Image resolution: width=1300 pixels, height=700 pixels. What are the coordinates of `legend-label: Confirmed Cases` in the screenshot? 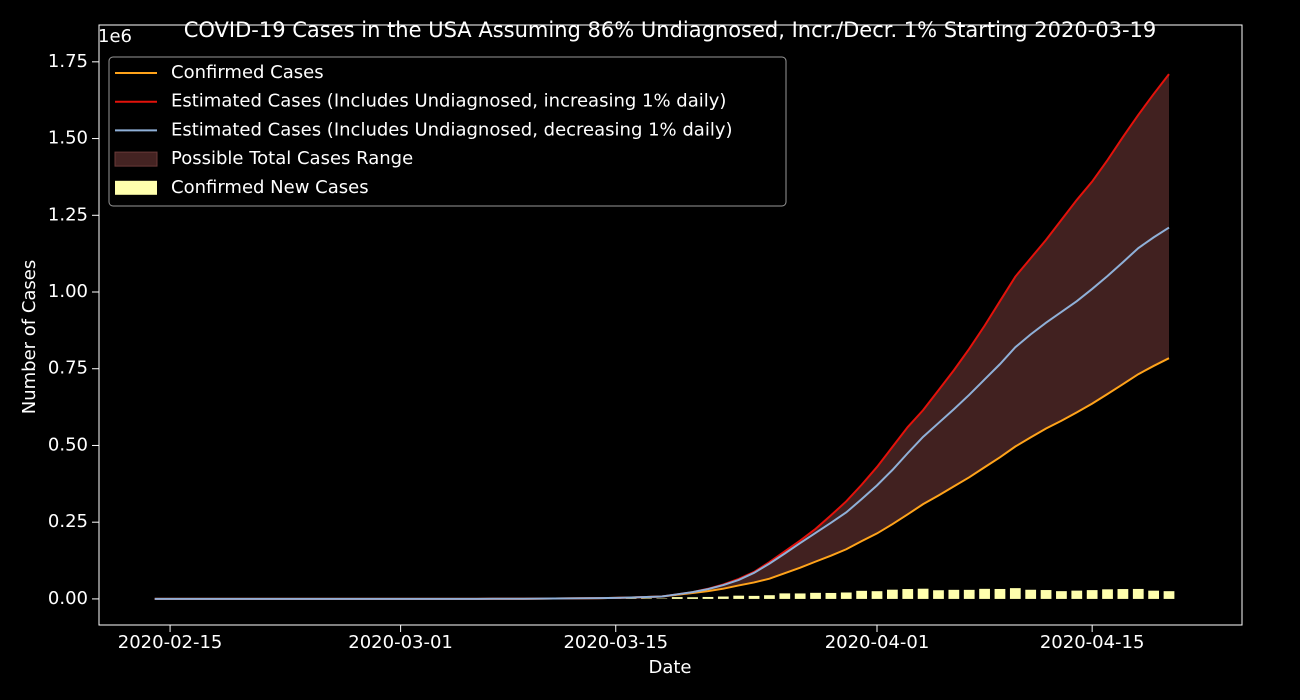 It's located at (247, 72).